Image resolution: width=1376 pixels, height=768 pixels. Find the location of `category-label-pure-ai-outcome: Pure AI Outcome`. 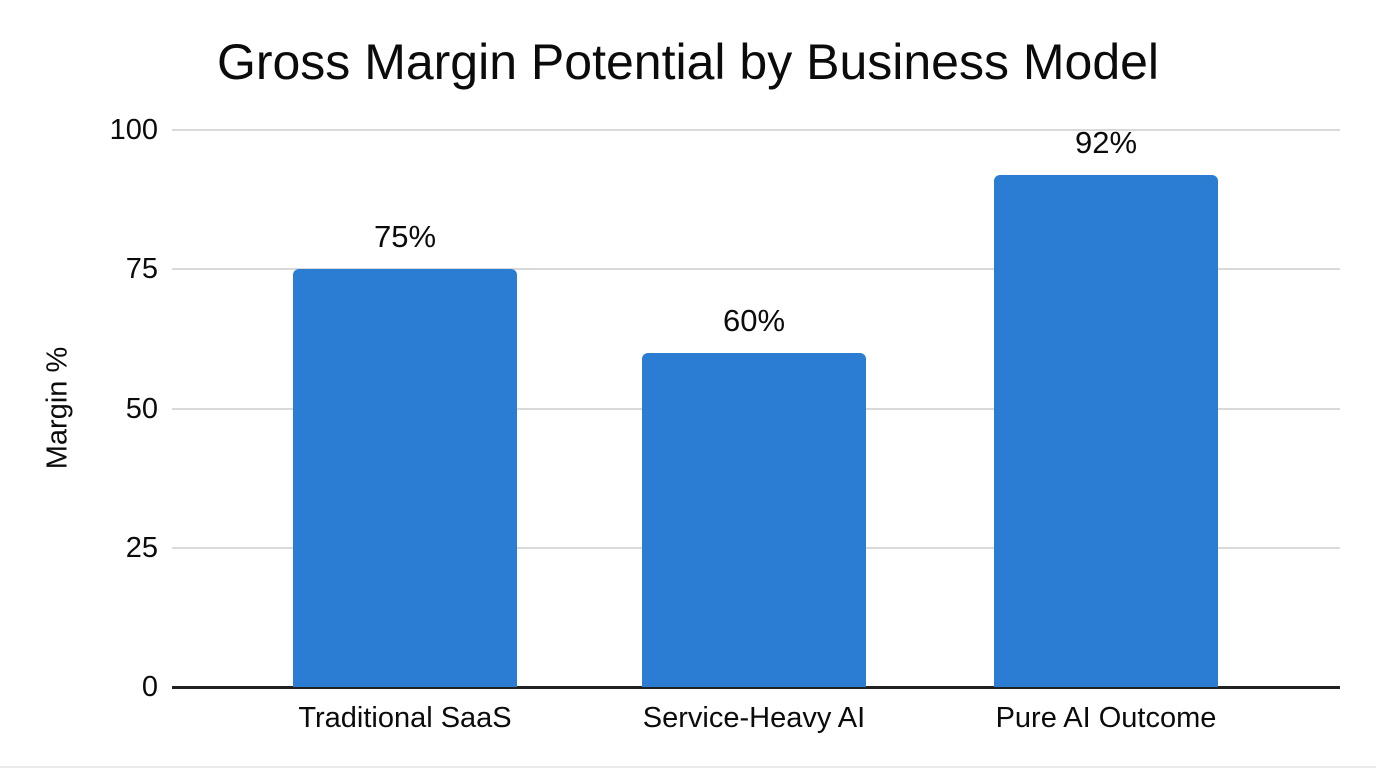

category-label-pure-ai-outcome: Pure AI Outcome is located at coordinates (1106, 718).